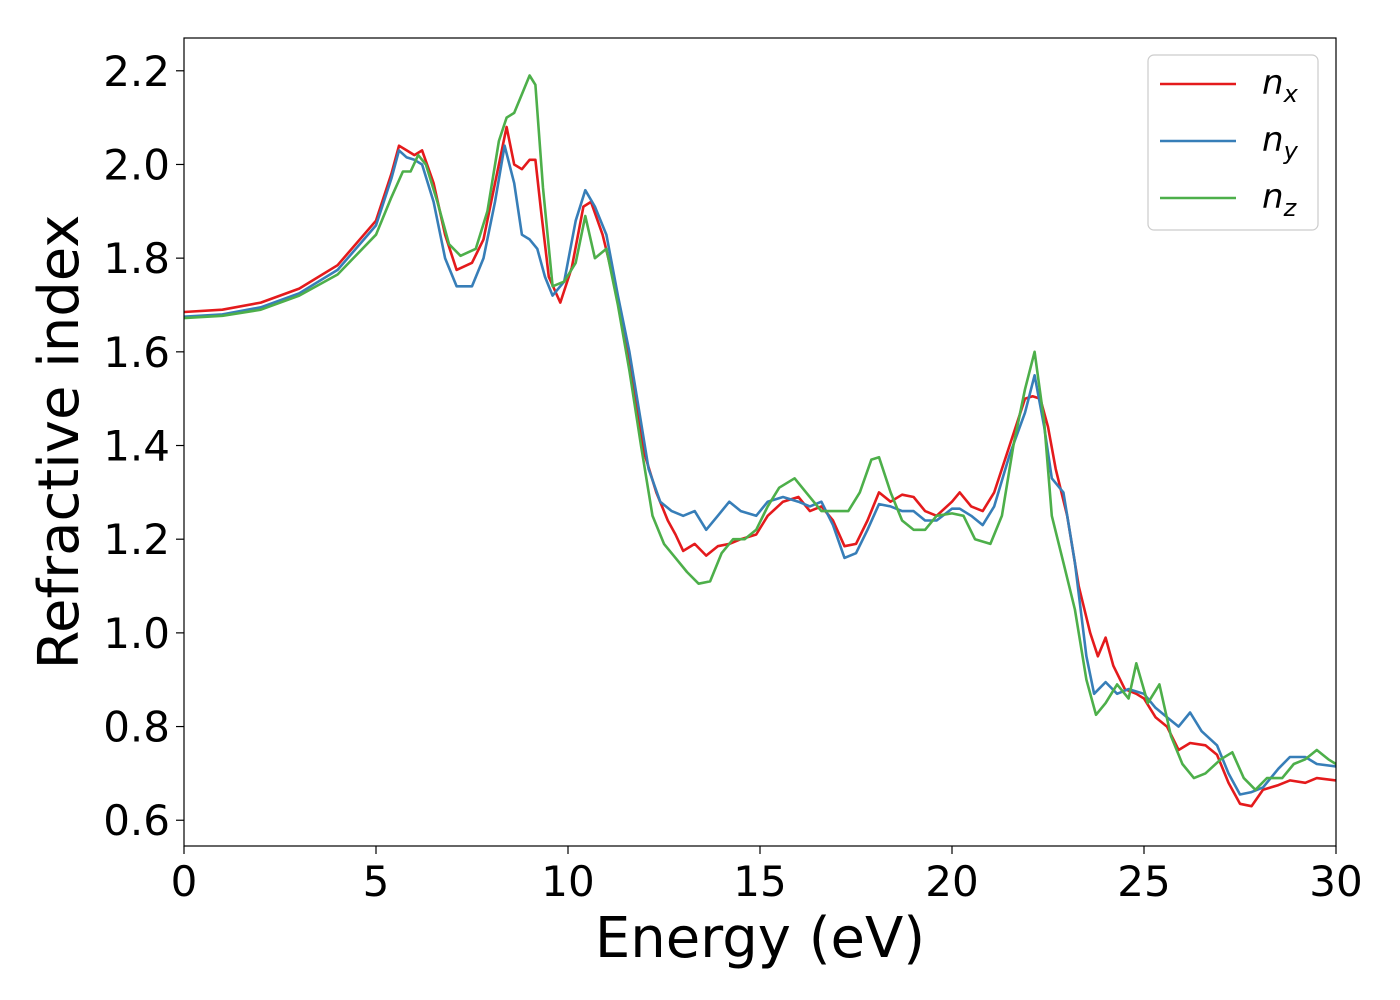 This screenshot has width=1400, height=1000. What do you see at coordinates (136, 820) in the screenshot?
I see `y-tick-label: 0.6` at bounding box center [136, 820].